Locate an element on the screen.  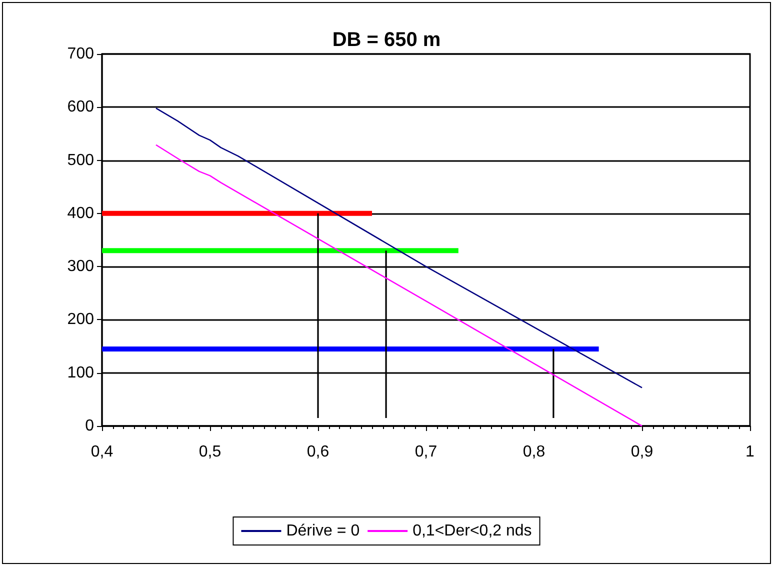
y-tick-label: 500 is located at coordinates (80, 160).